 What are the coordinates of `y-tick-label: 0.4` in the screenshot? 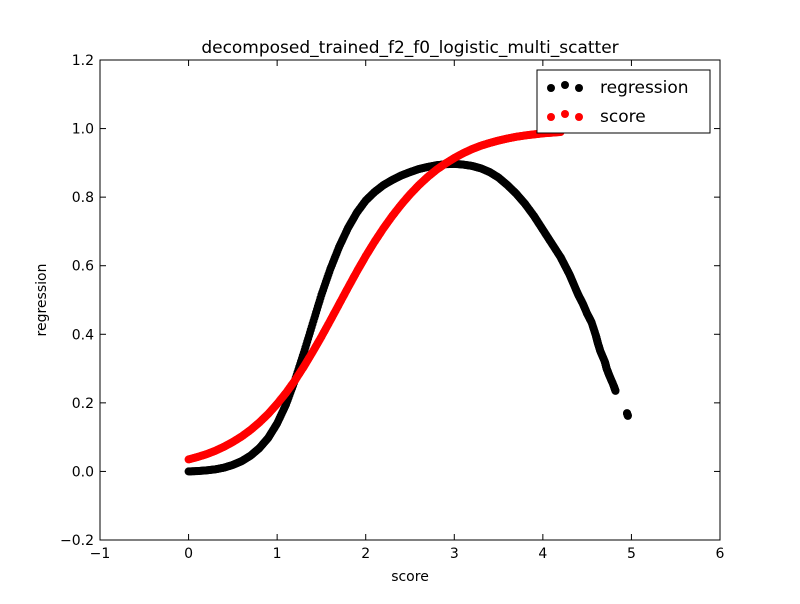 It's located at (83, 335).